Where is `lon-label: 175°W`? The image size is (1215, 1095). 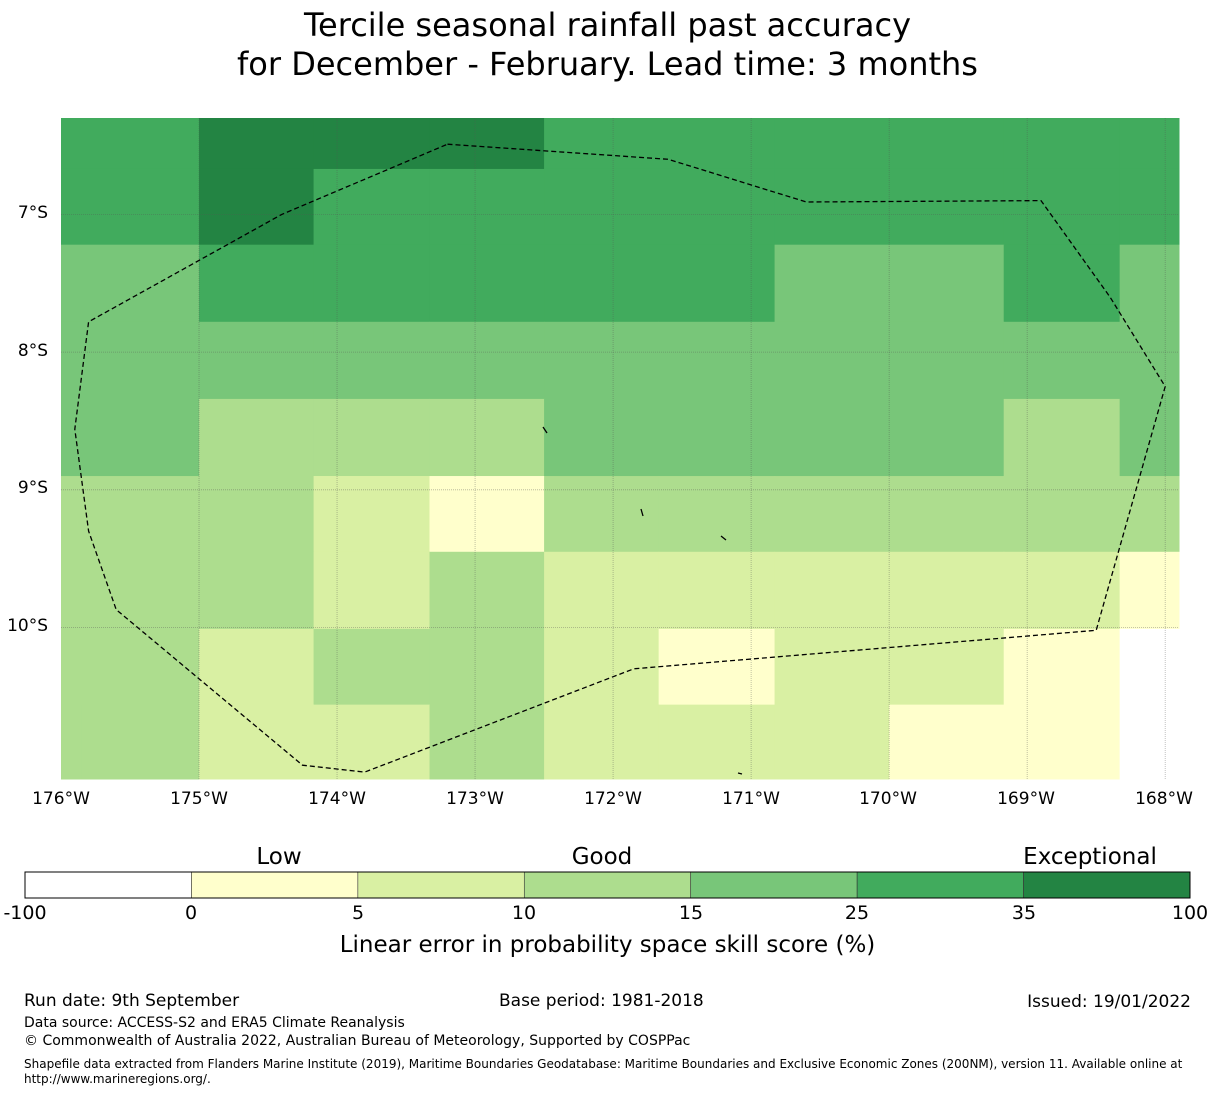
lon-label: 175°W is located at coordinates (199, 799).